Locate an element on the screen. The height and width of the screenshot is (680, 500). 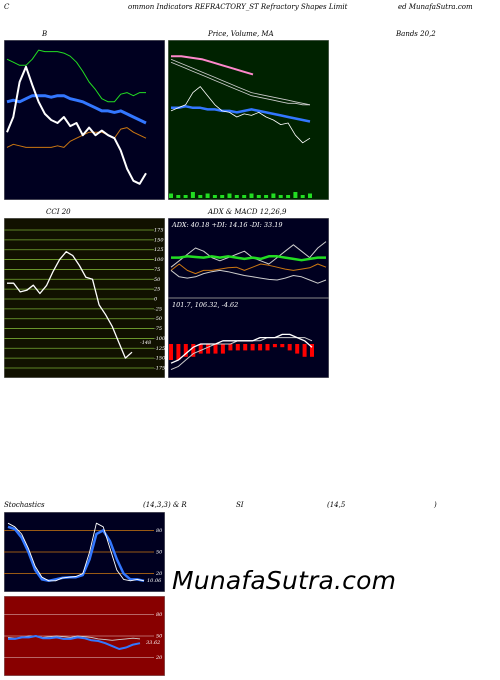
cci-tick-label: -50 is located at coordinates (158, 319).